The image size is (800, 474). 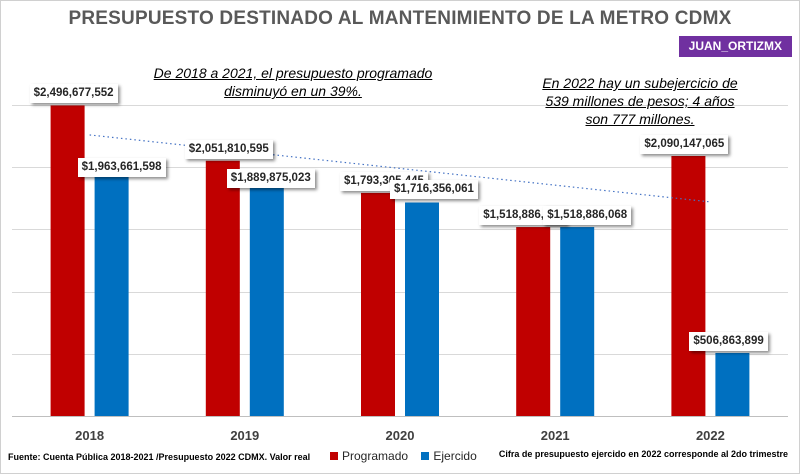 What do you see at coordinates (684, 144) in the screenshot?
I see `data-label-programado-2022: $2,090,147,065` at bounding box center [684, 144].